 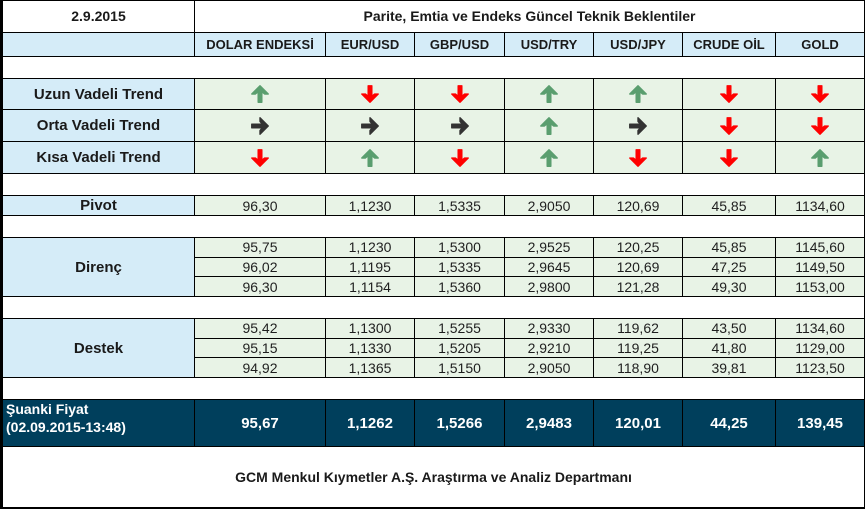 I want to click on direnc-value: 1,5335, so click(x=459, y=268).